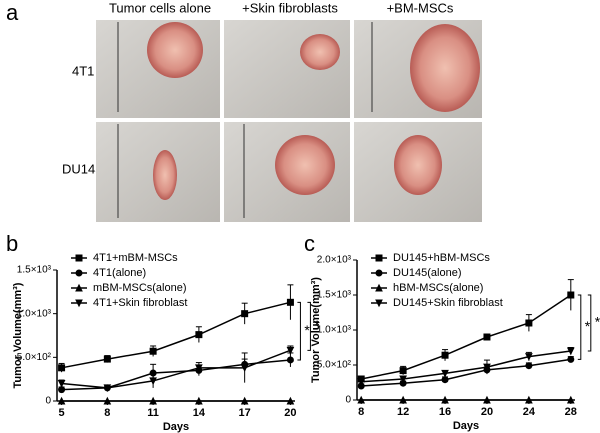 The image size is (600, 433). I want to click on legend-label: DU145+Skin fibroblast, so click(448, 303).